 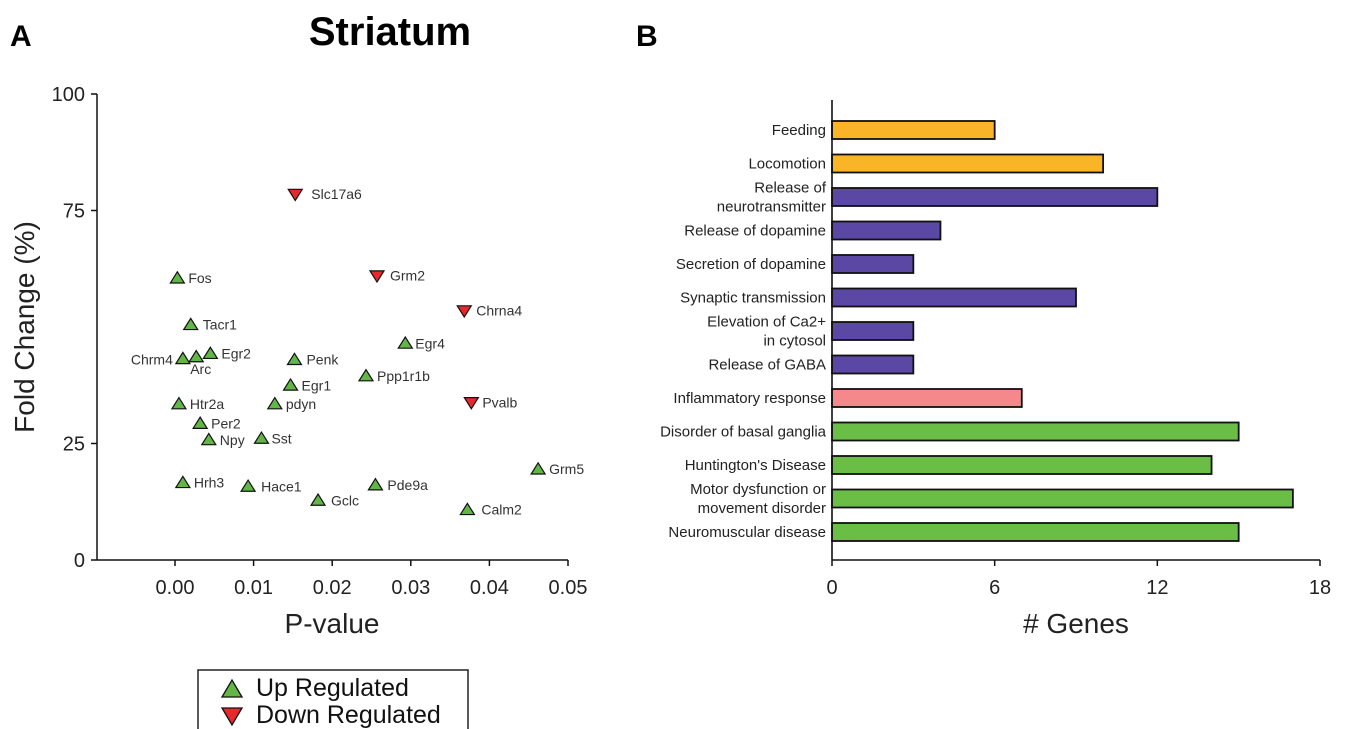 What do you see at coordinates (182, 358) in the screenshot?
I see `scatter-point-chrm4` at bounding box center [182, 358].